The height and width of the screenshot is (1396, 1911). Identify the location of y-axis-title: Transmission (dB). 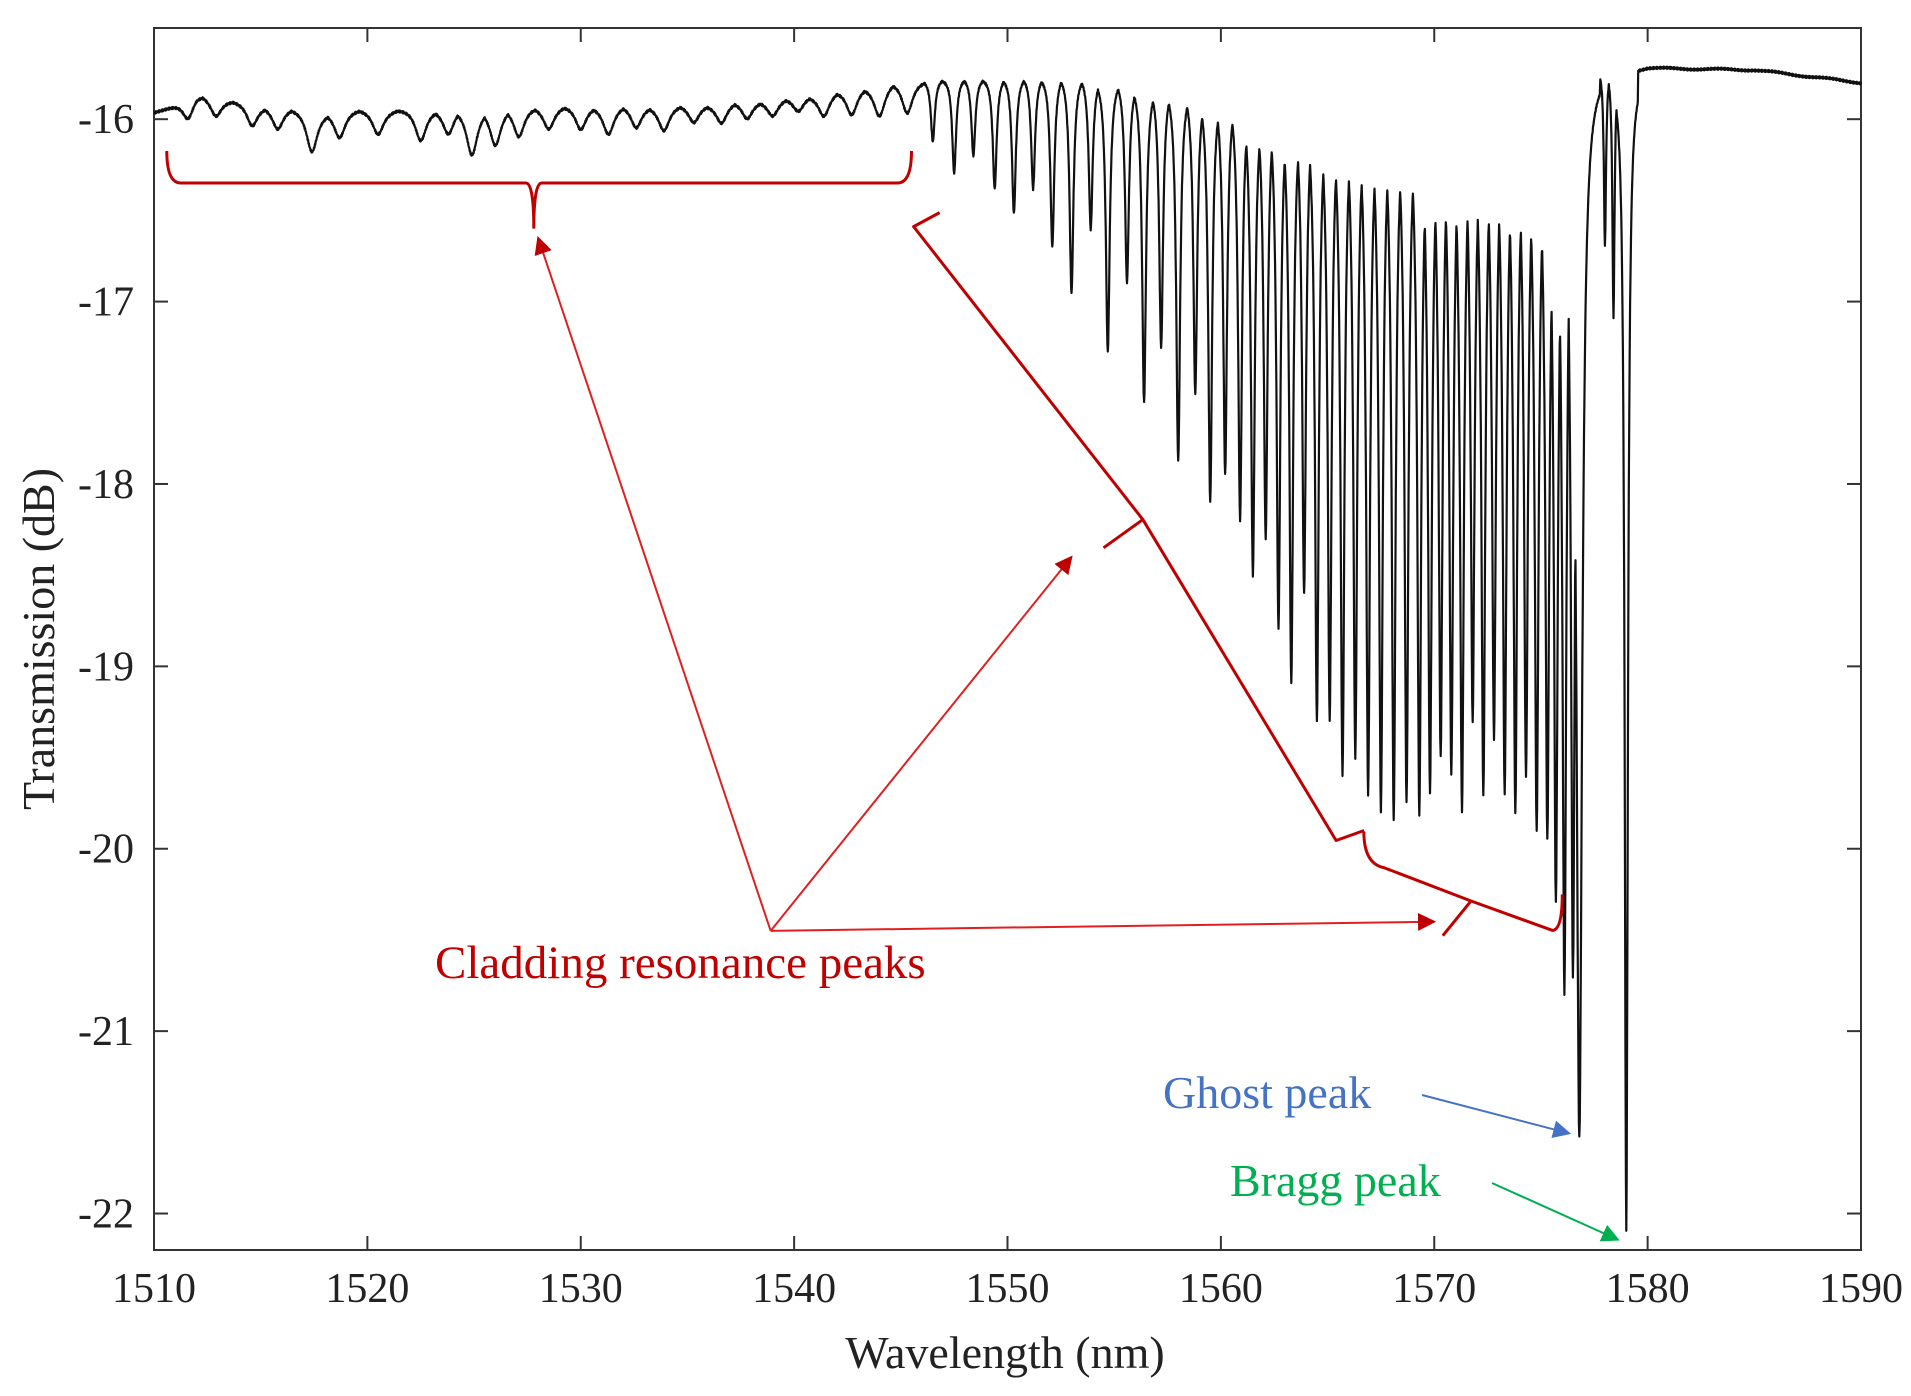
(38, 639).